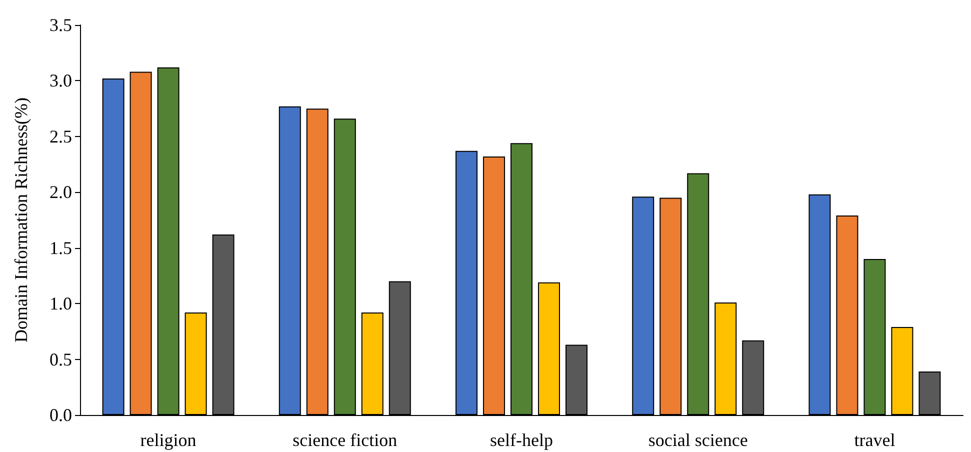  What do you see at coordinates (345, 440) in the screenshot?
I see `x-tick-label: science fiction` at bounding box center [345, 440].